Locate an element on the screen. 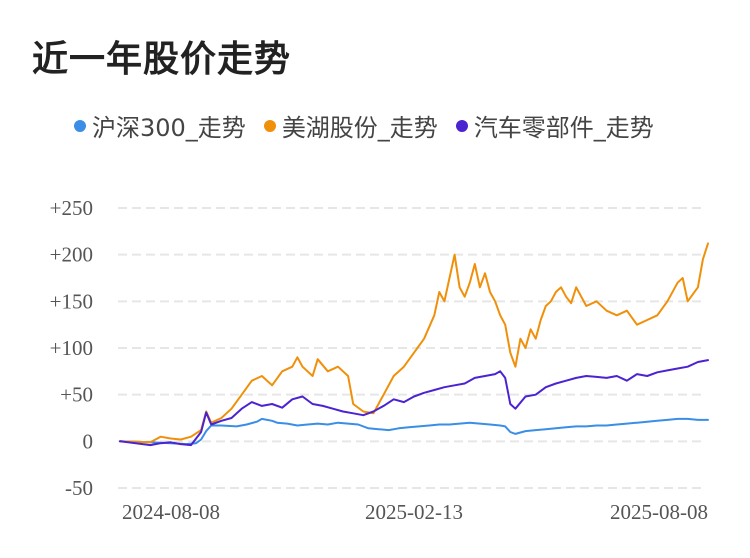  chart-title: 近一年股价走势 is located at coordinates (162, 59).